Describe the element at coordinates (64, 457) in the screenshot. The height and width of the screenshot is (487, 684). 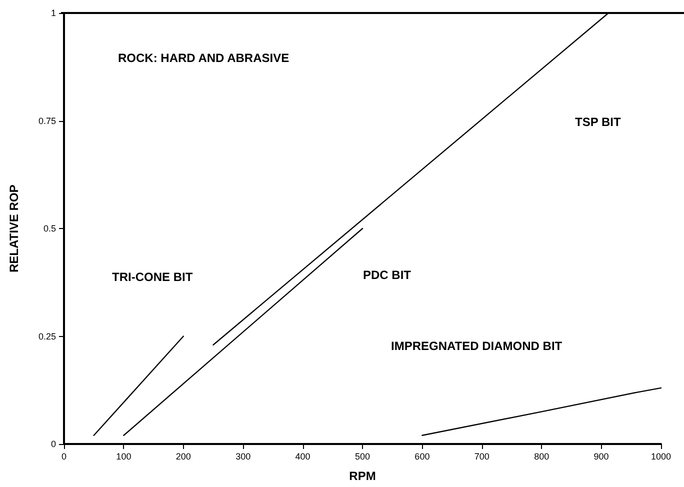
I see `x-tick-label: 0` at that location.